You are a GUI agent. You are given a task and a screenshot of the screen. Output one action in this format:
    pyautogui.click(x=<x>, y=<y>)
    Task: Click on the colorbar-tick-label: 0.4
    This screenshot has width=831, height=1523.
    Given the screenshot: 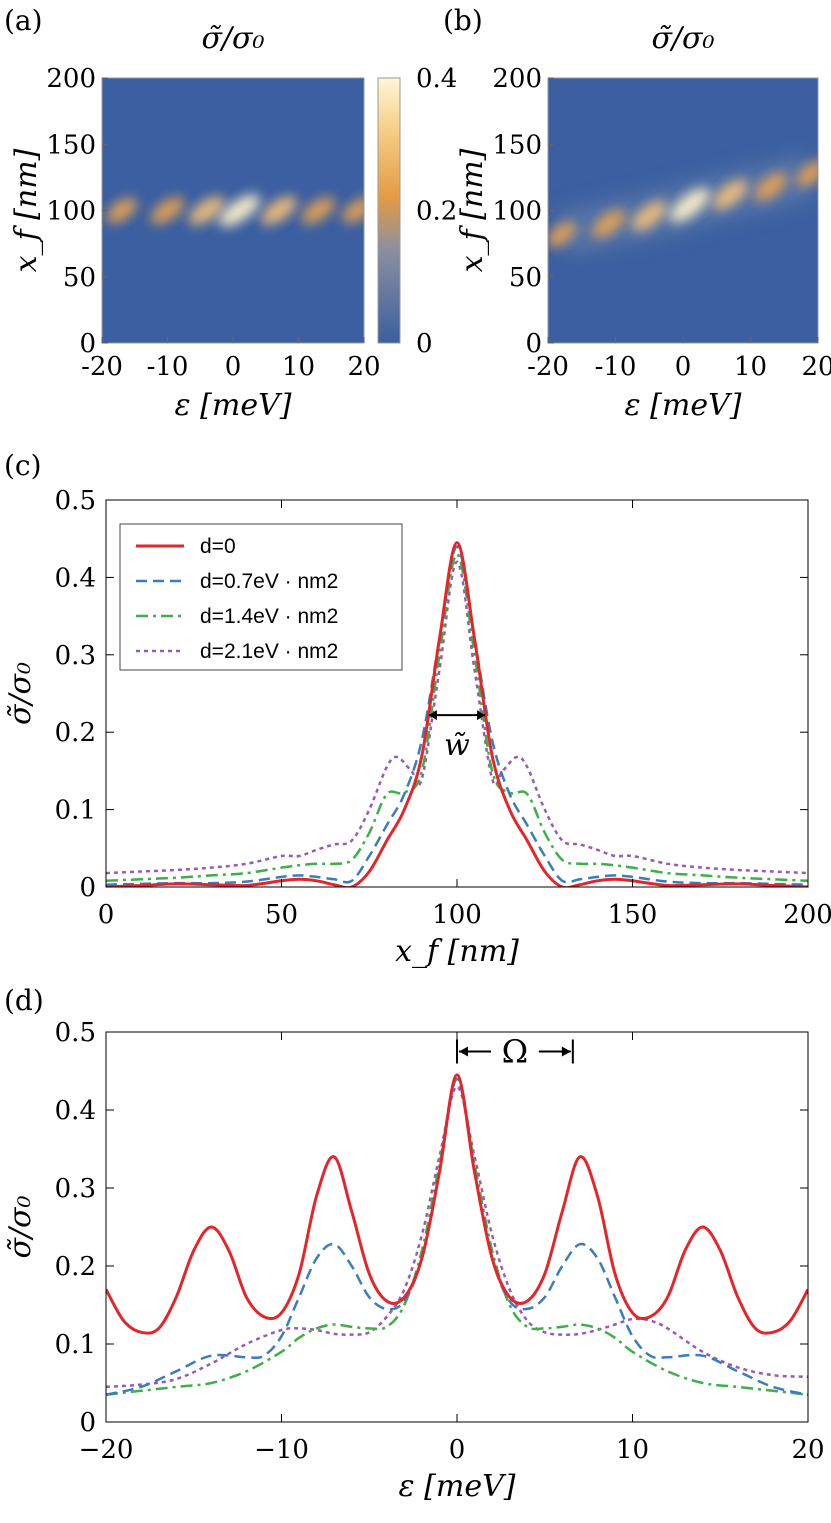 What is the action you would take?
    pyautogui.click(x=436, y=79)
    